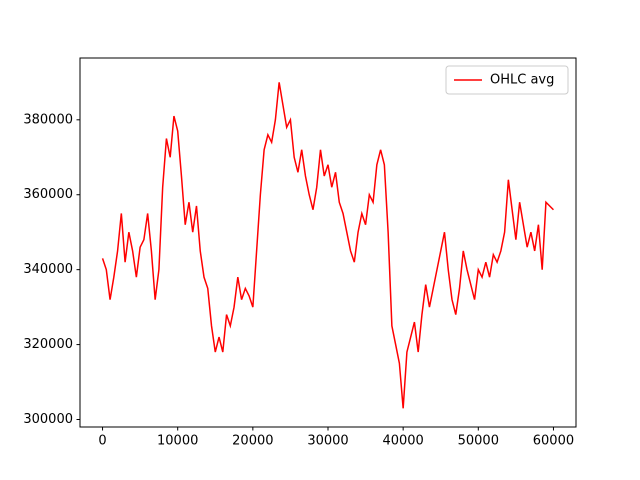 The image size is (640, 480). I want to click on x-tick-label: 10000, so click(177, 441).